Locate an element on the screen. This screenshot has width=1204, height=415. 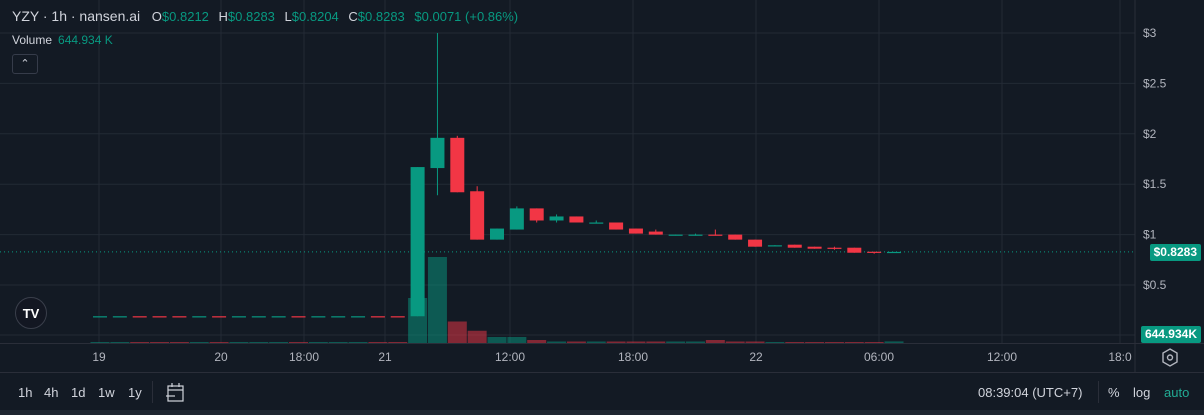
price-tick-label: $2.5 is located at coordinates (1155, 83).